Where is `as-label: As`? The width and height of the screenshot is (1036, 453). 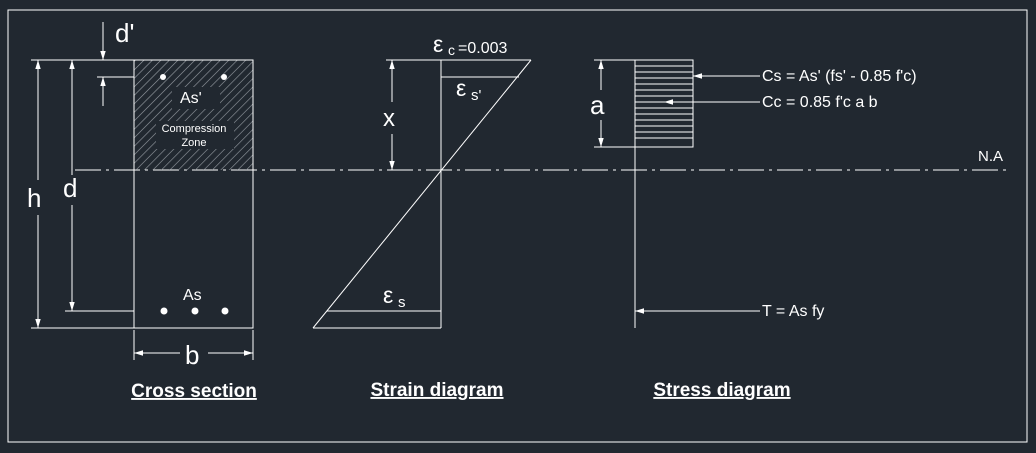
as-label: As is located at coordinates (192, 295).